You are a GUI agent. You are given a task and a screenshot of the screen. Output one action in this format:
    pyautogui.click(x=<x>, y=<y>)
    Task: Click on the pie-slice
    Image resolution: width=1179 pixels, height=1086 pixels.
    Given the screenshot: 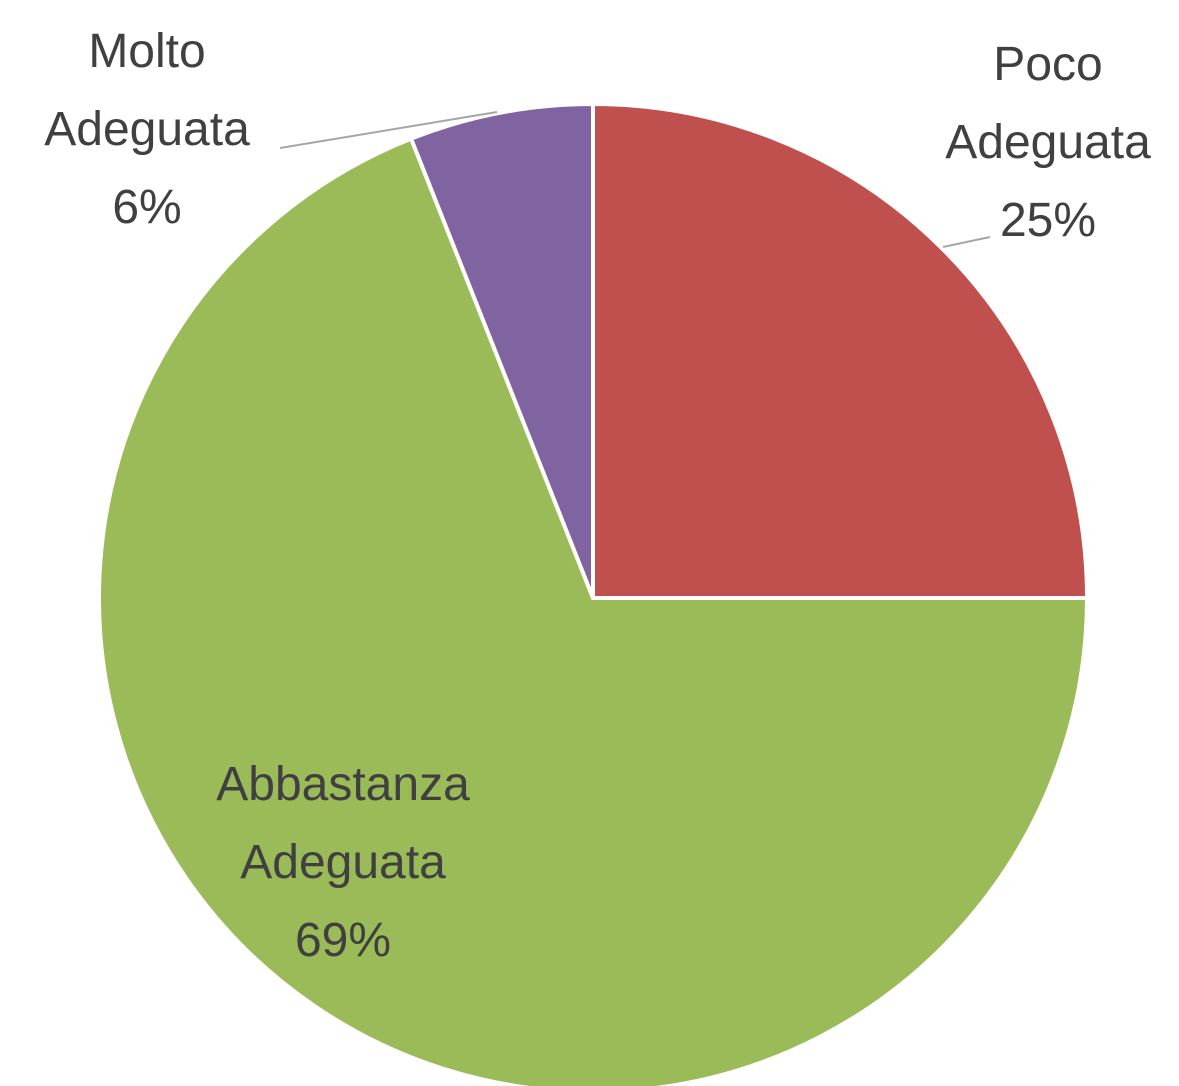 What is the action you would take?
    pyautogui.click(x=501, y=350)
    